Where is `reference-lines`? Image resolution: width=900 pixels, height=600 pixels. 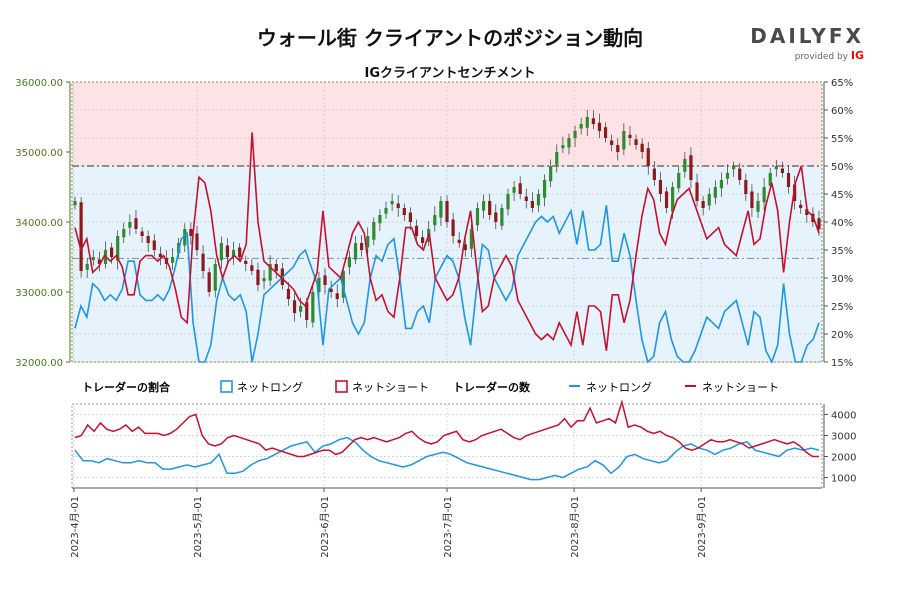
reference-lines is located at coordinates (447, 212).